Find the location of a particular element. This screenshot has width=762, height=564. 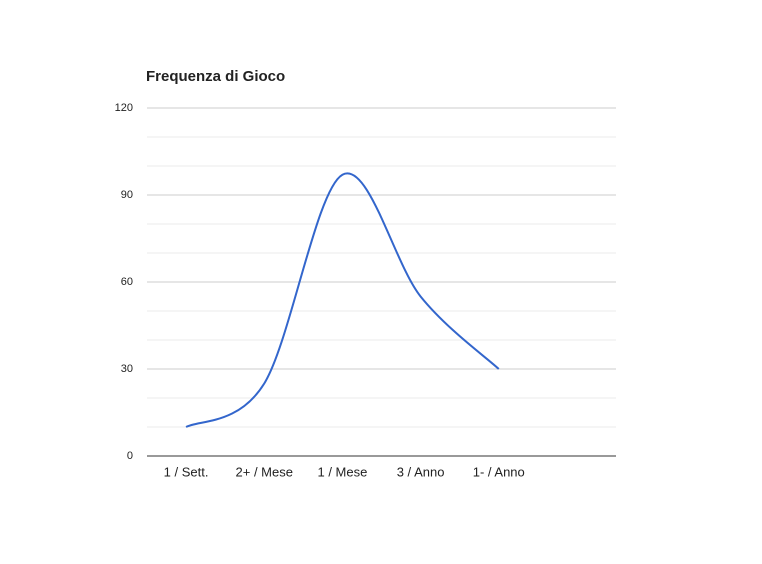

y-tick-label: 120 is located at coordinates (124, 108).